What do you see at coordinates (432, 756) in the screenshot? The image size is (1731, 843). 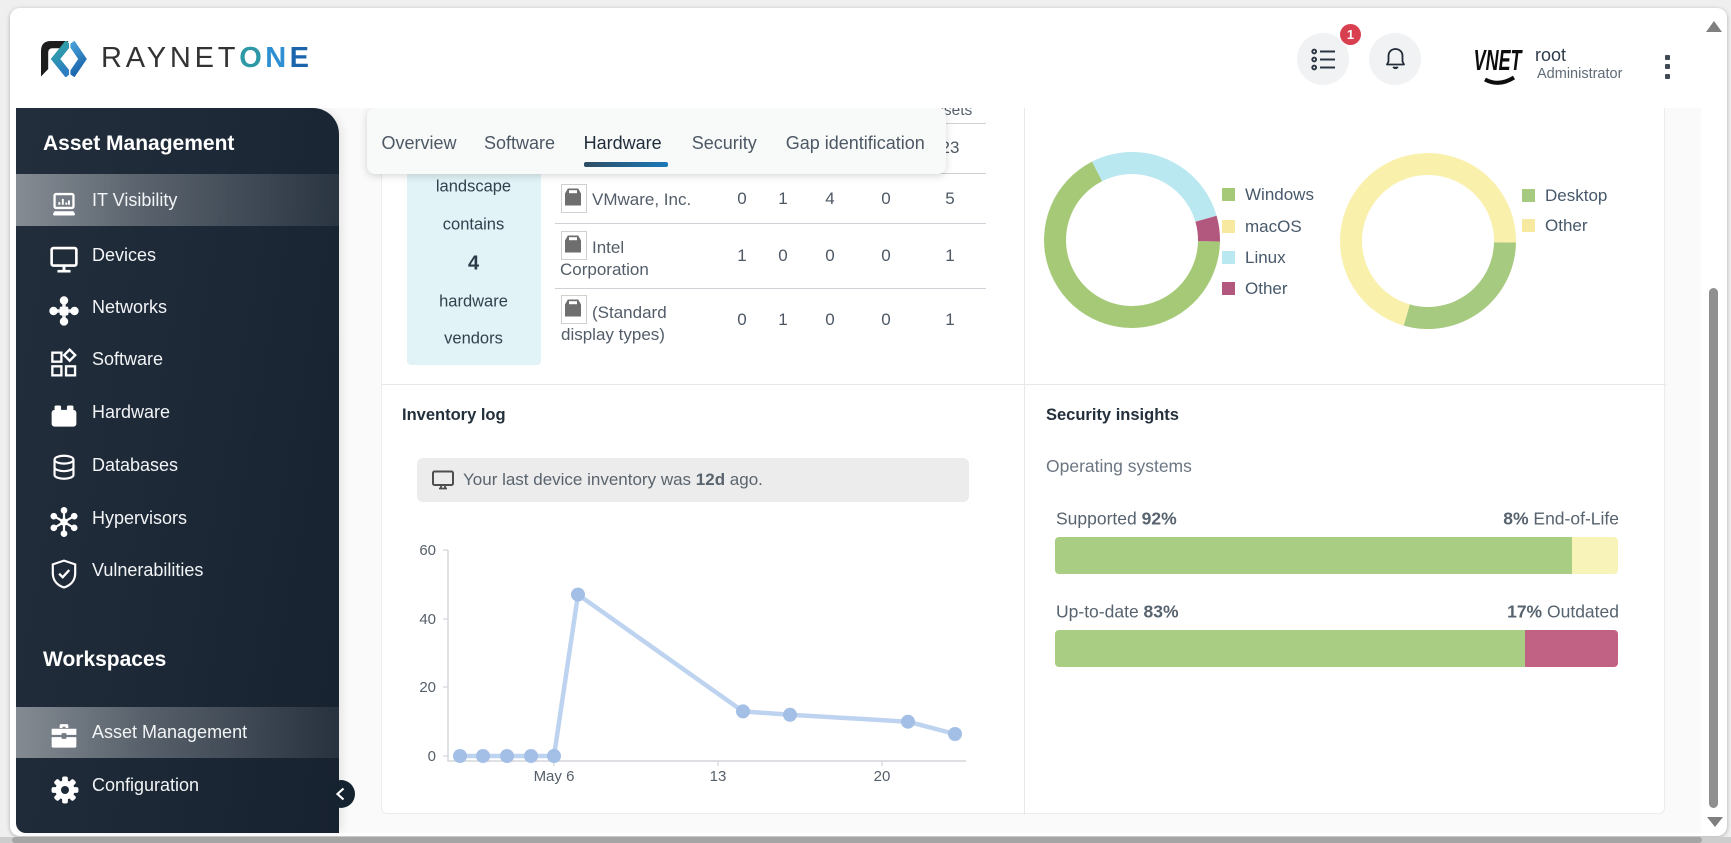 I see `svg-text: 0` at bounding box center [432, 756].